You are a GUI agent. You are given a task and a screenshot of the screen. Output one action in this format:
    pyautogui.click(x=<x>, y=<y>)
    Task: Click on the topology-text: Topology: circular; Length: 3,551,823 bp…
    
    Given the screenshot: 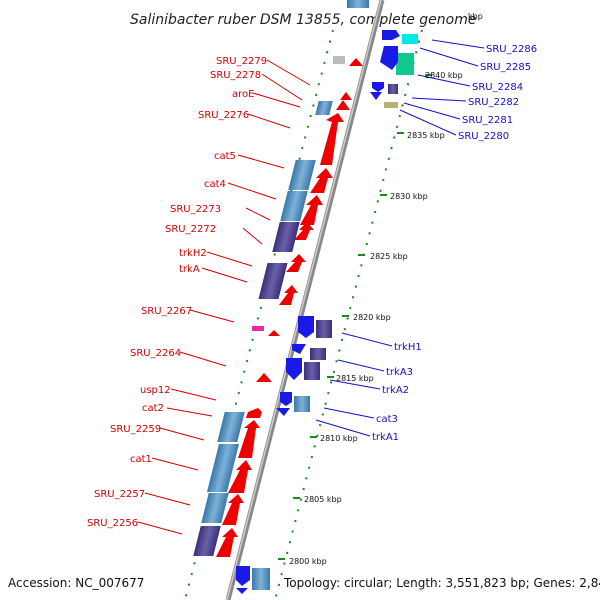 What is the action you would take?
    pyautogui.click(x=441, y=583)
    